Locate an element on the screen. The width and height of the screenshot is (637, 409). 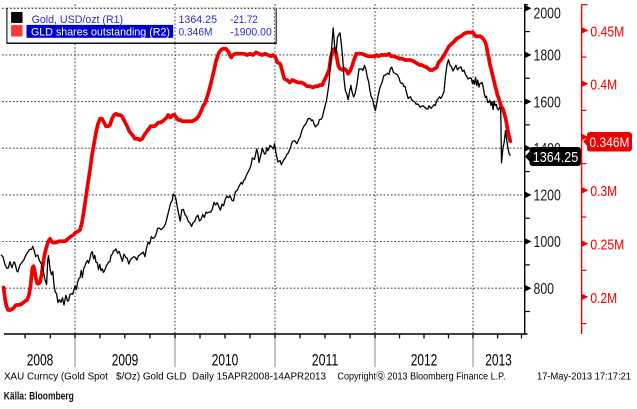
svg-text: -21.72 is located at coordinates (243, 20).